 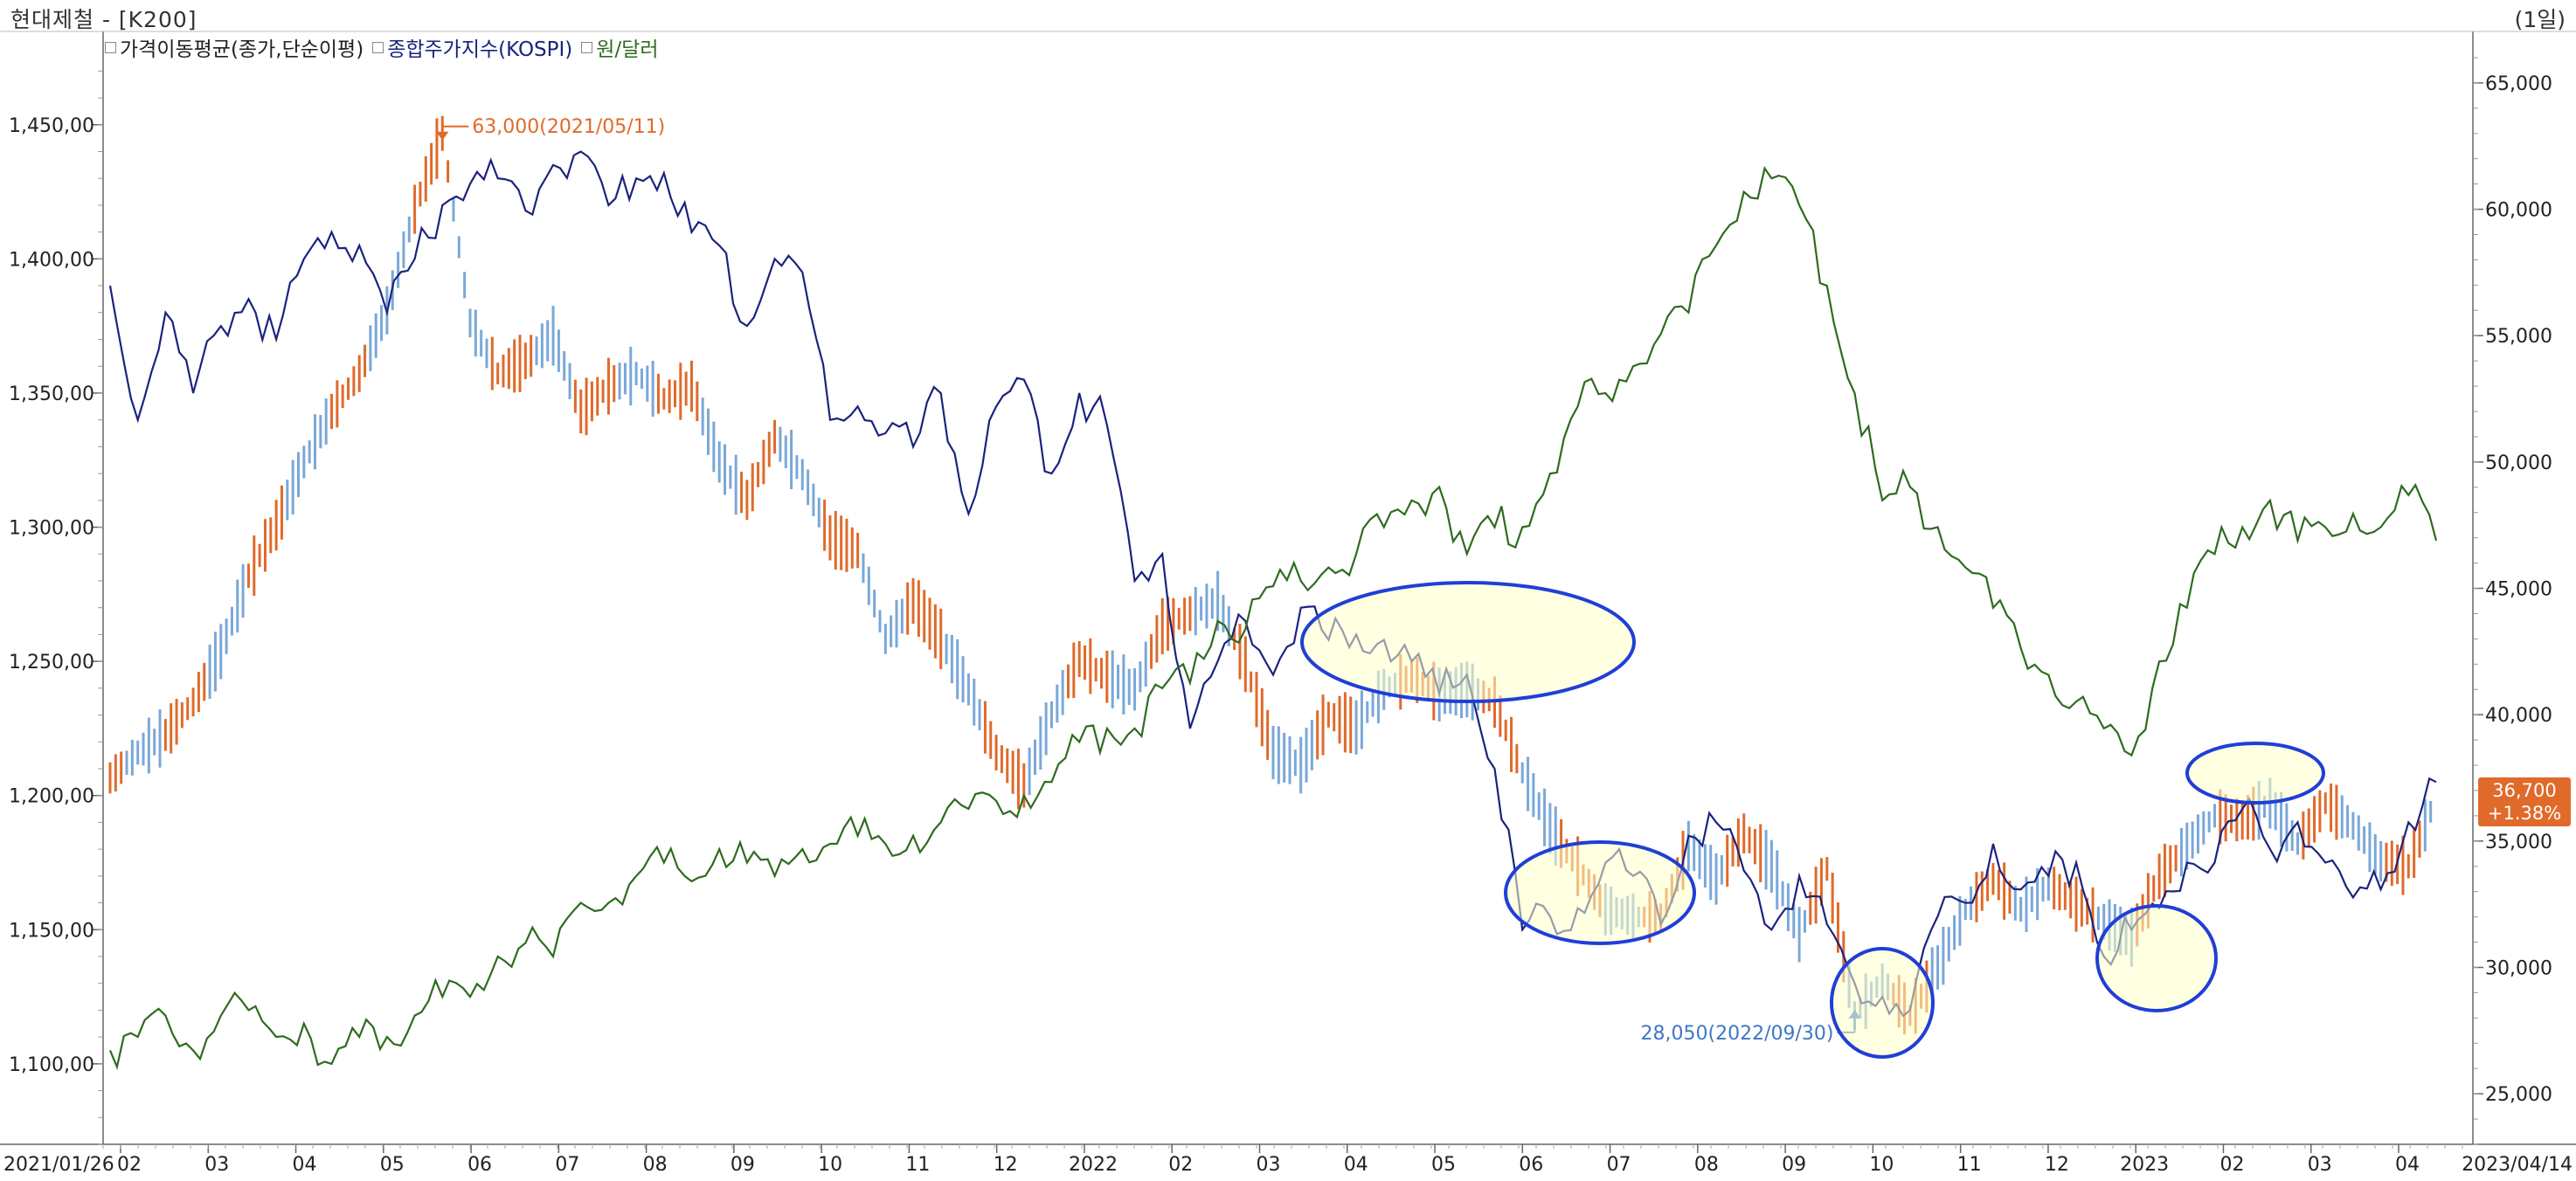 I want to click on last-price-badge, so click(x=2524, y=802).